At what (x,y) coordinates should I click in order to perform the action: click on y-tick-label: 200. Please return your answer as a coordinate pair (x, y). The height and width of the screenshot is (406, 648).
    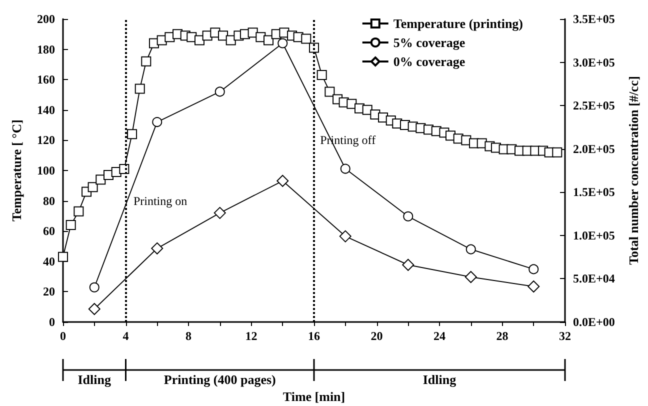
    Looking at the image, I should click on (46, 19).